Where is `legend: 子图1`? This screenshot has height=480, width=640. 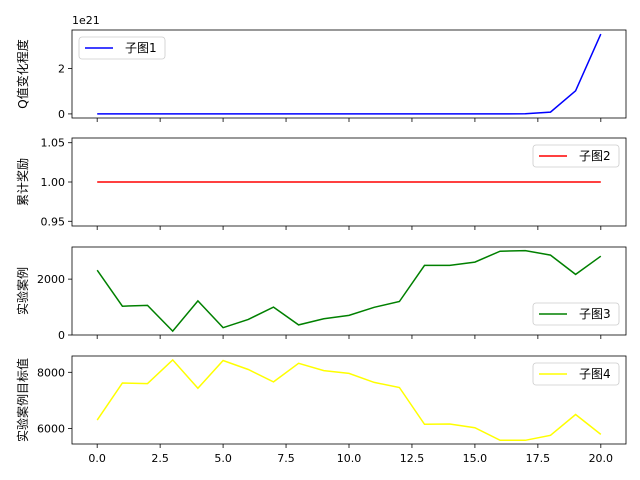 legend: 子图1 is located at coordinates (122, 48).